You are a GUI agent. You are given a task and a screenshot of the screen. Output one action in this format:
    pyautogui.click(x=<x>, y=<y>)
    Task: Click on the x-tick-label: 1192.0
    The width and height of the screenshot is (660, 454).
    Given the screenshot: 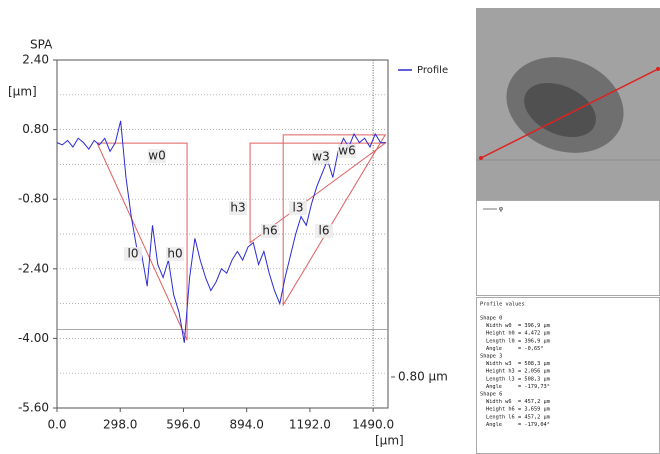 What is the action you would take?
    pyautogui.click(x=310, y=425)
    